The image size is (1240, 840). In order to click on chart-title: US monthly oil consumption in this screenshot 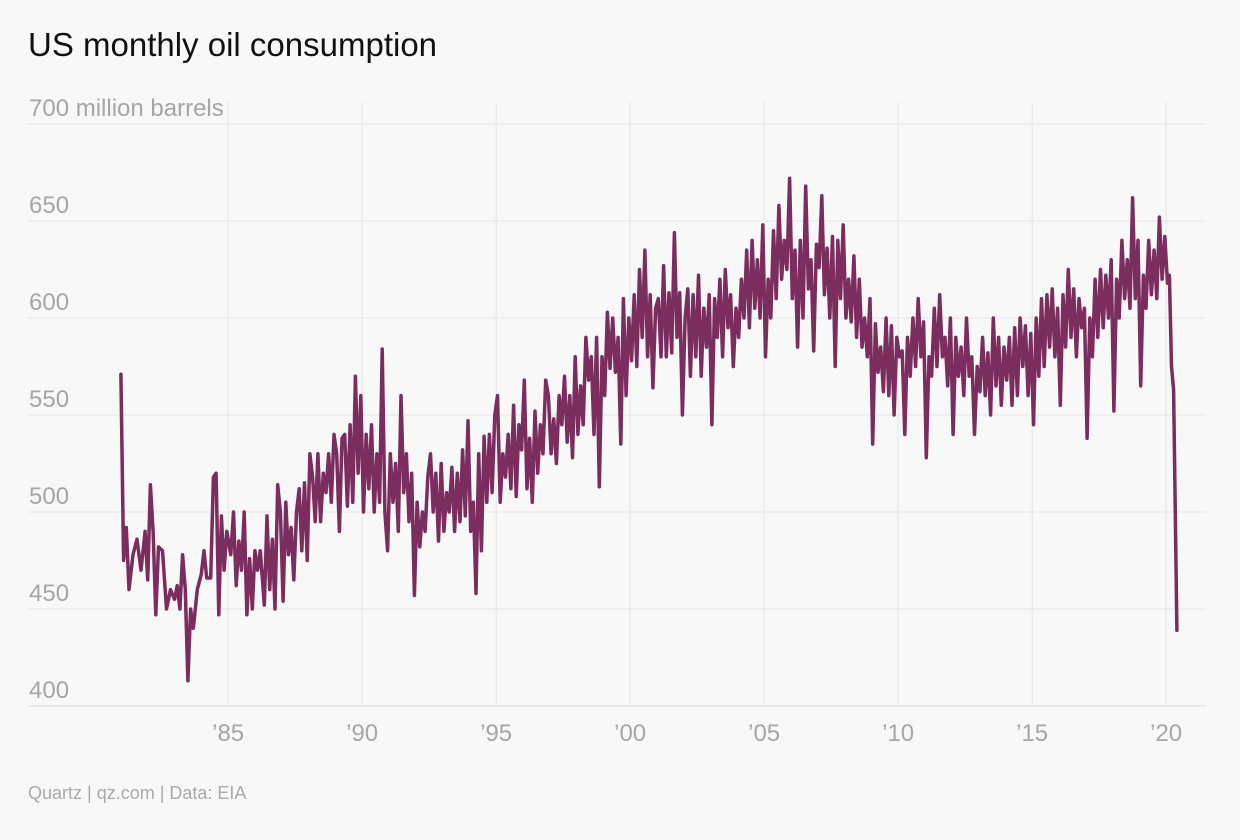, I will do `click(233, 44)`.